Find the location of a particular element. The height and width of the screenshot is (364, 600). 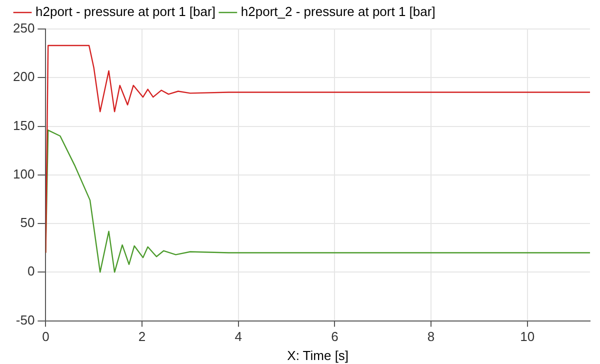

legend-label: h2port - pressure at port 1 [bar] is located at coordinates (126, 12).